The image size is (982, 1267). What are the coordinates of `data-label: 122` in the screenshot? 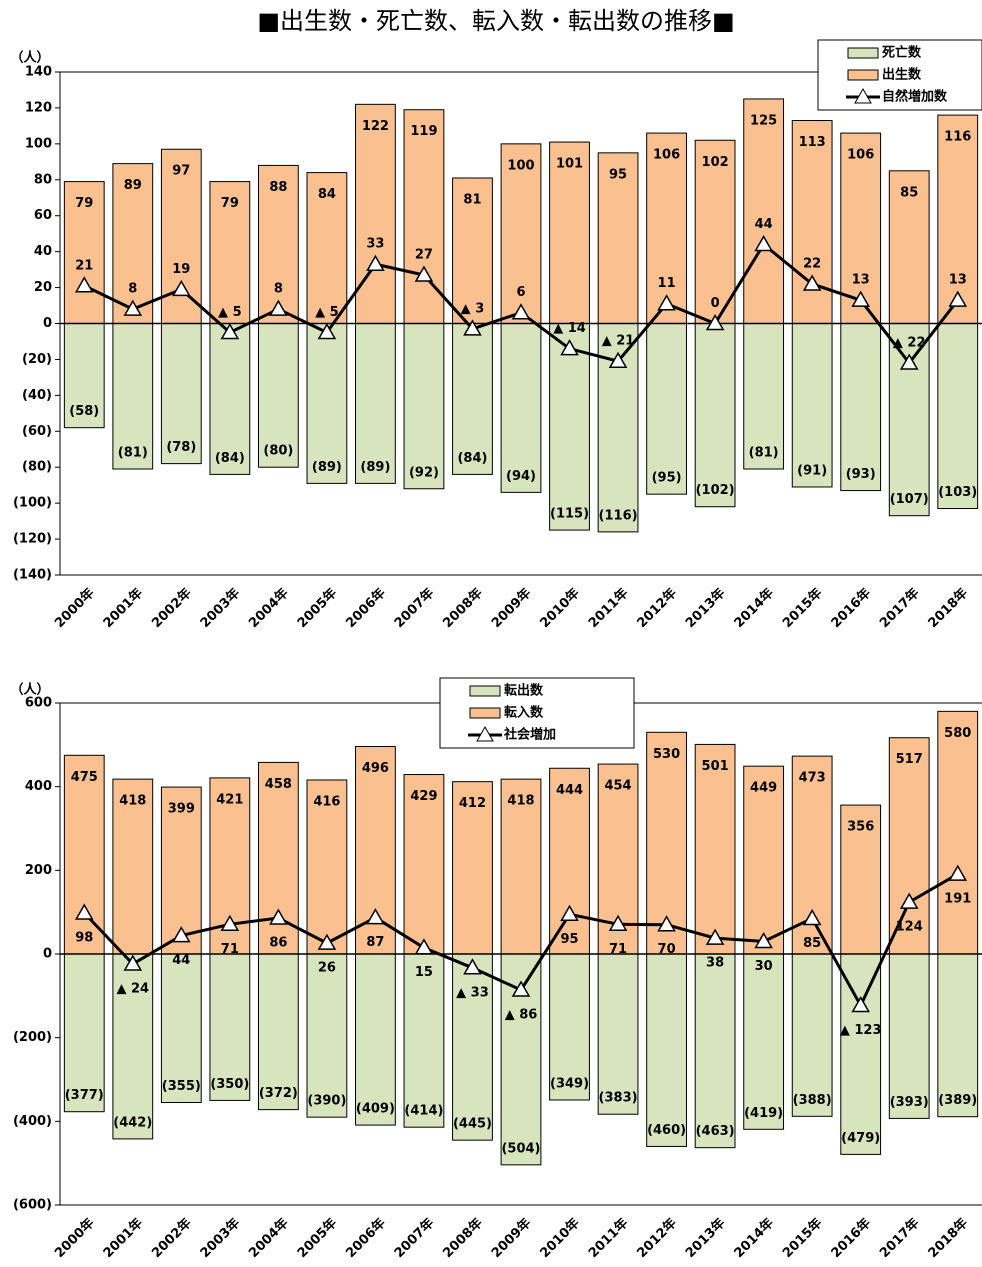 It's located at (375, 126).